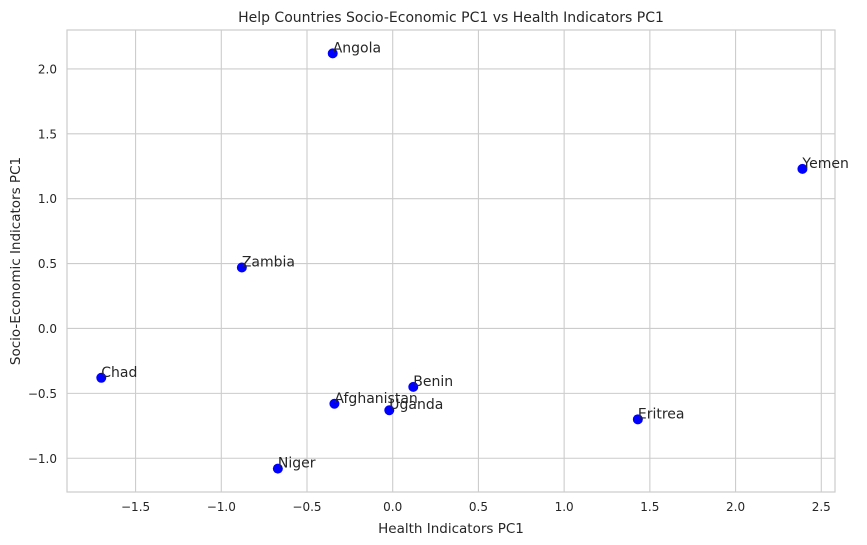 The image size is (867, 545). I want to click on x-tick-label: 1.5, so click(649, 507).